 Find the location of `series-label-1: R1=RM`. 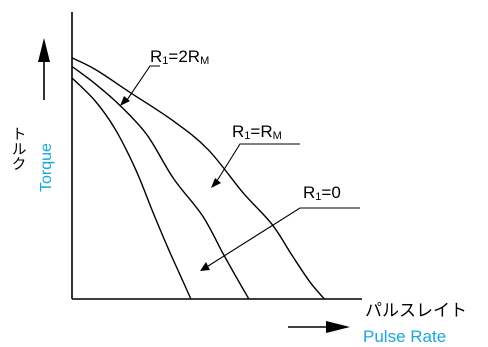

series-label-1: R1=RM is located at coordinates (255, 155).